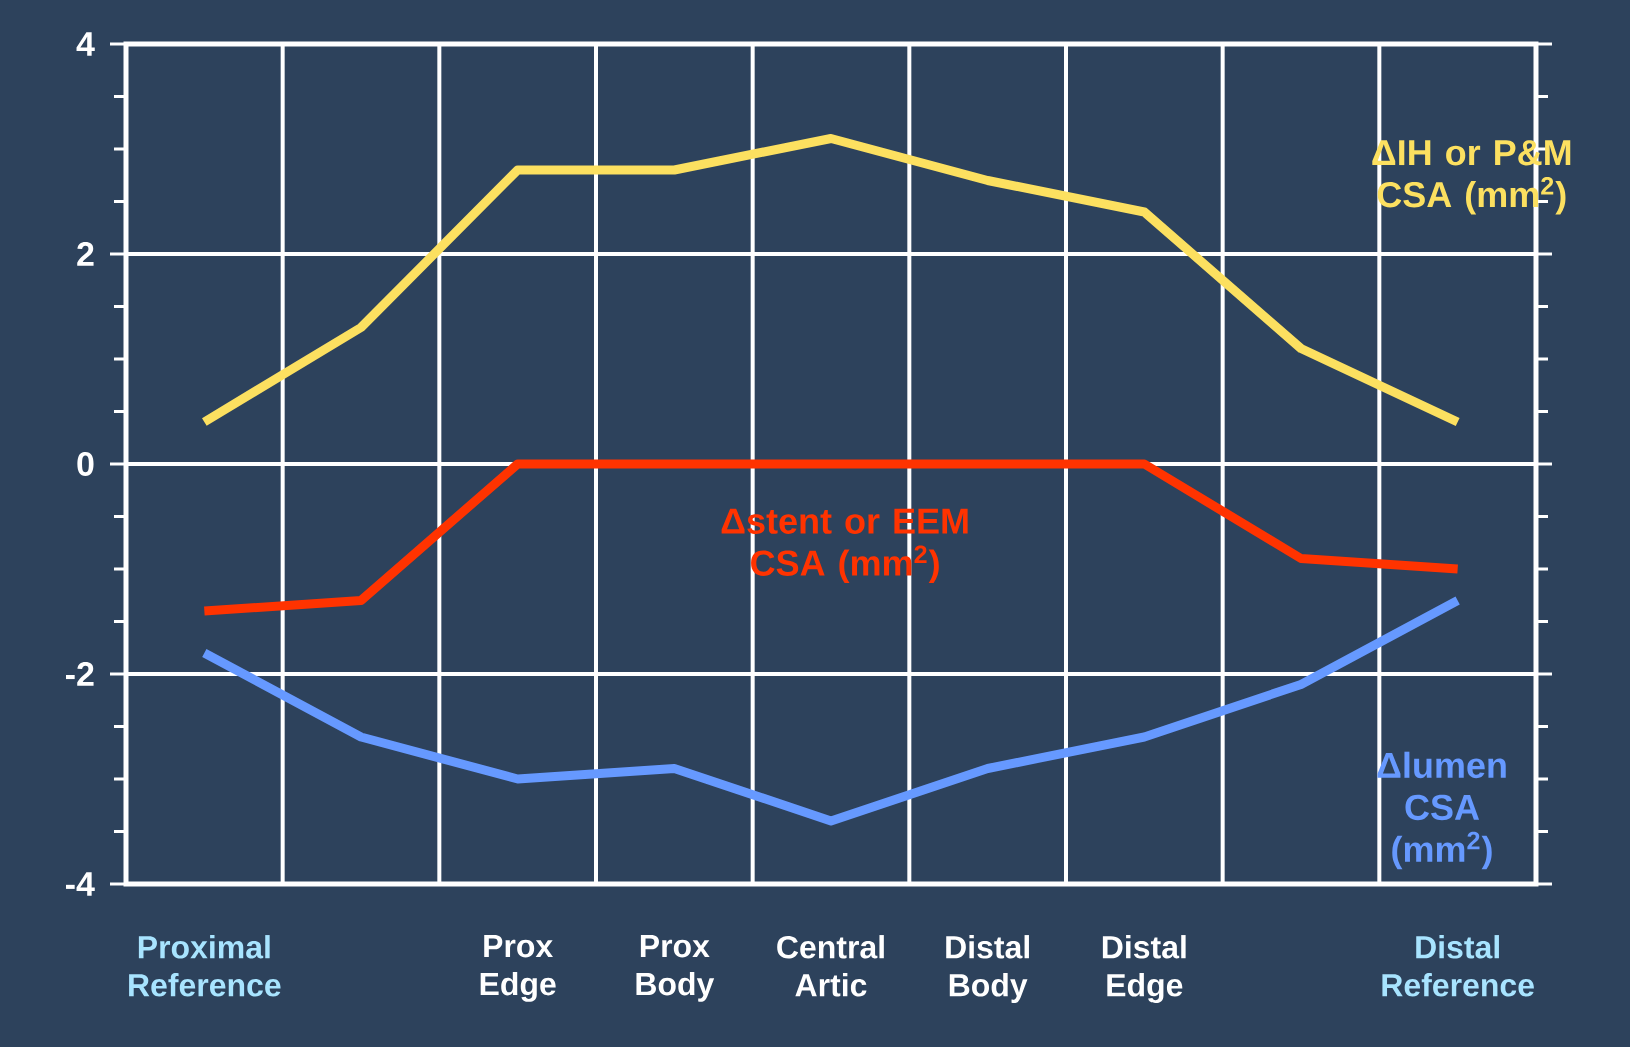  I want to click on y-tick-label: -4, so click(80, 884).